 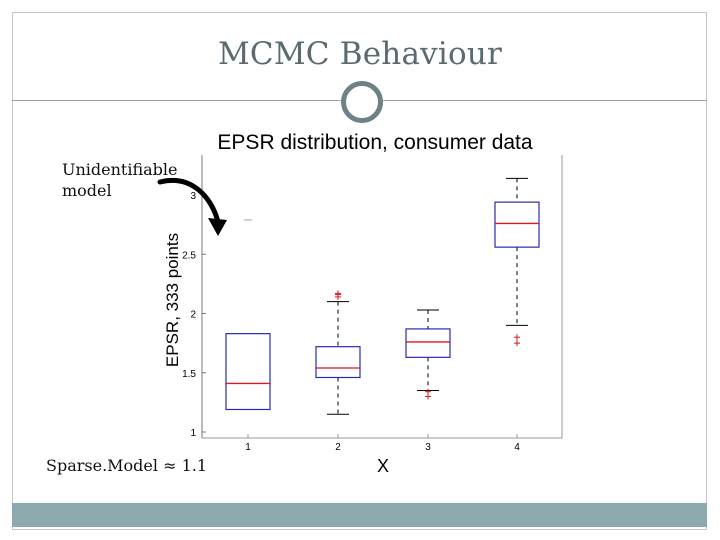 What do you see at coordinates (172, 300) in the screenshot?
I see `y-axis-label: EPSR, 333 points` at bounding box center [172, 300].